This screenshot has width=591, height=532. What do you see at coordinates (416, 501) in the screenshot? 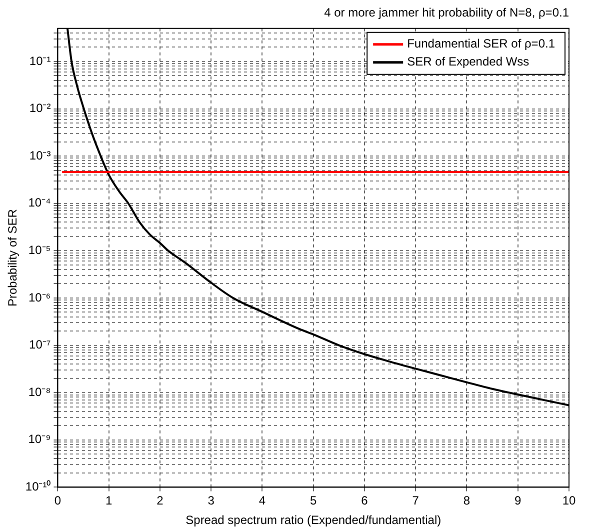
I see `x-tick-label: 7` at bounding box center [416, 501].